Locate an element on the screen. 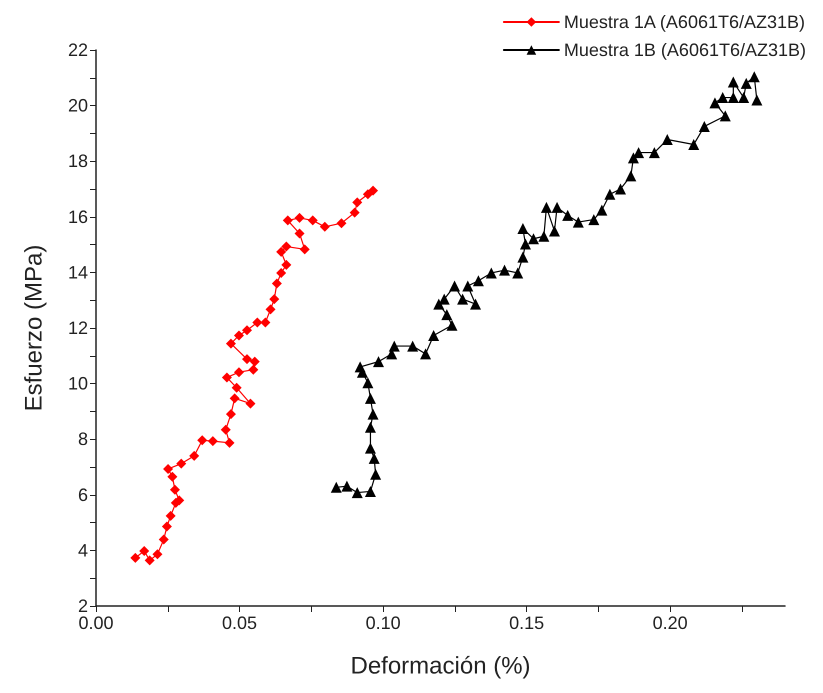 This screenshot has width=823, height=693. y-tick-label: 14 is located at coordinates (78, 272).